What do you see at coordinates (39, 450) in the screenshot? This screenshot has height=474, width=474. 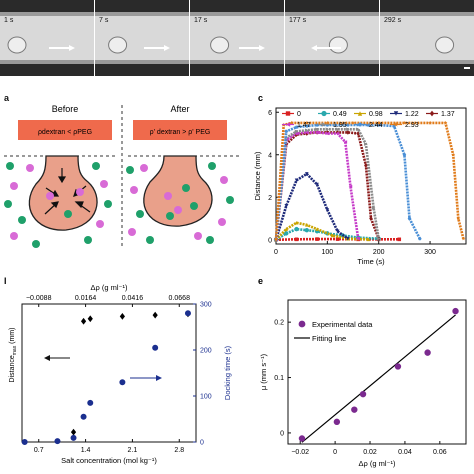 I see `x-tick-label: 0.7` at bounding box center [39, 450].